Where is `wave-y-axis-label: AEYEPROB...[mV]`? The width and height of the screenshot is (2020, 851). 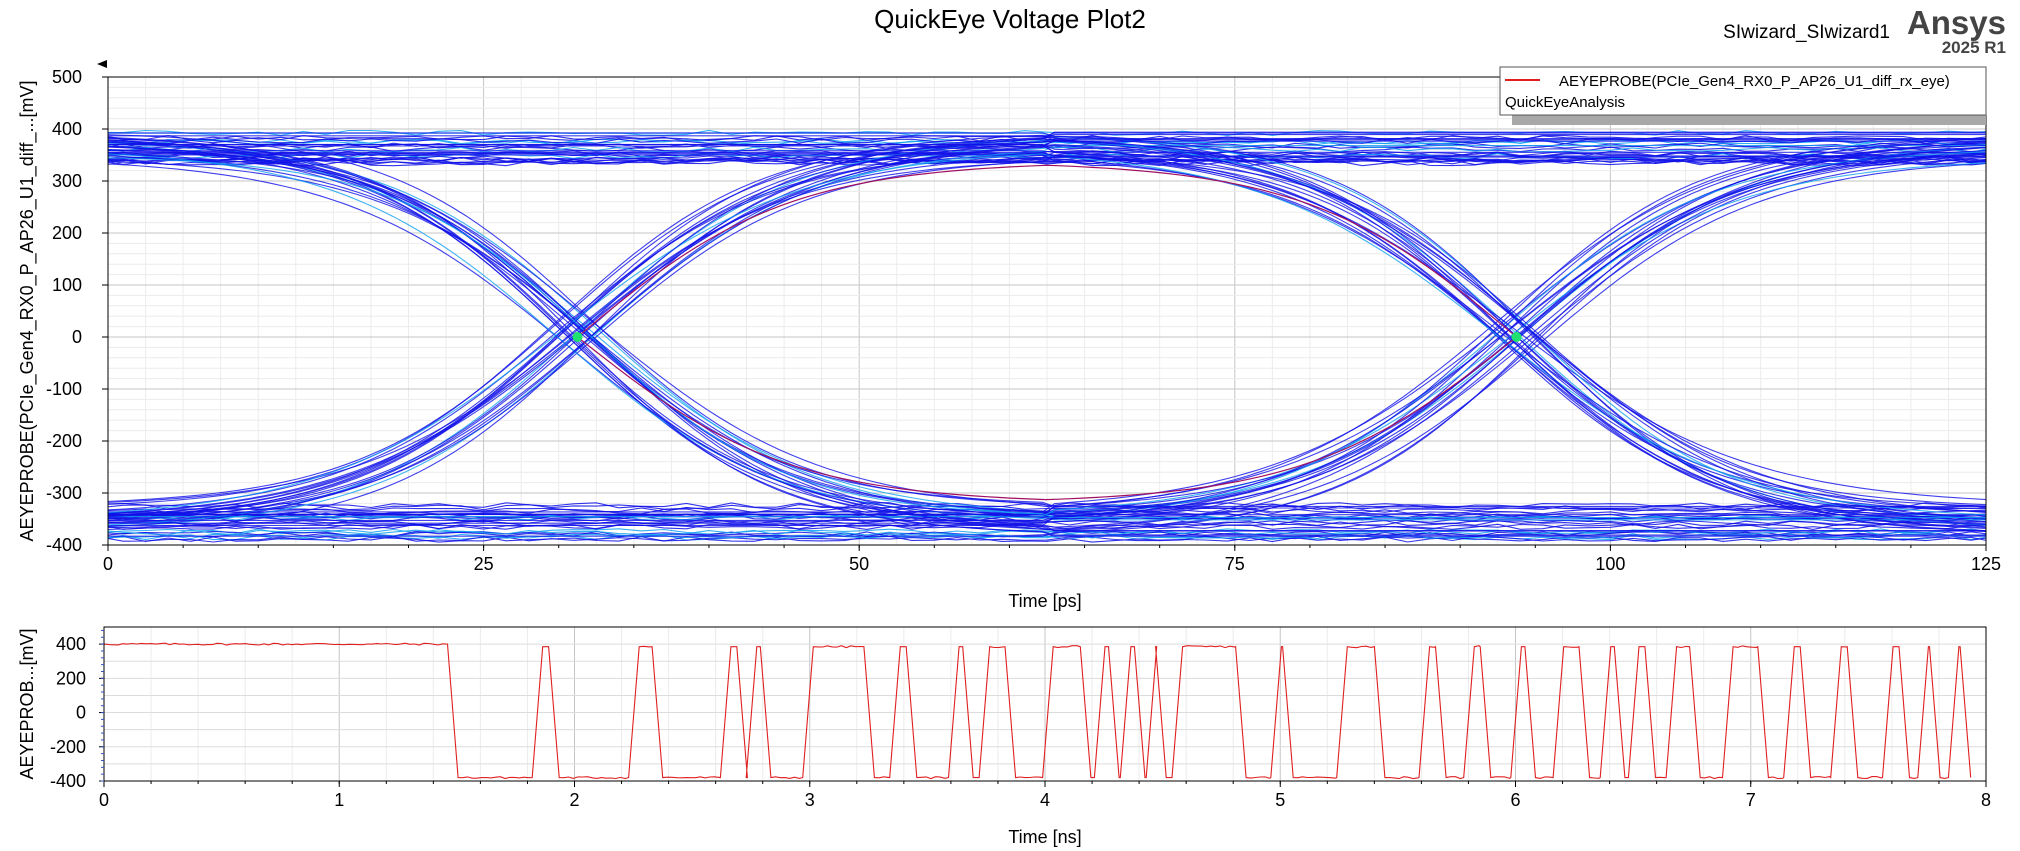
wave-y-axis-label: AEYEPROB...[mV] is located at coordinates (27, 703).